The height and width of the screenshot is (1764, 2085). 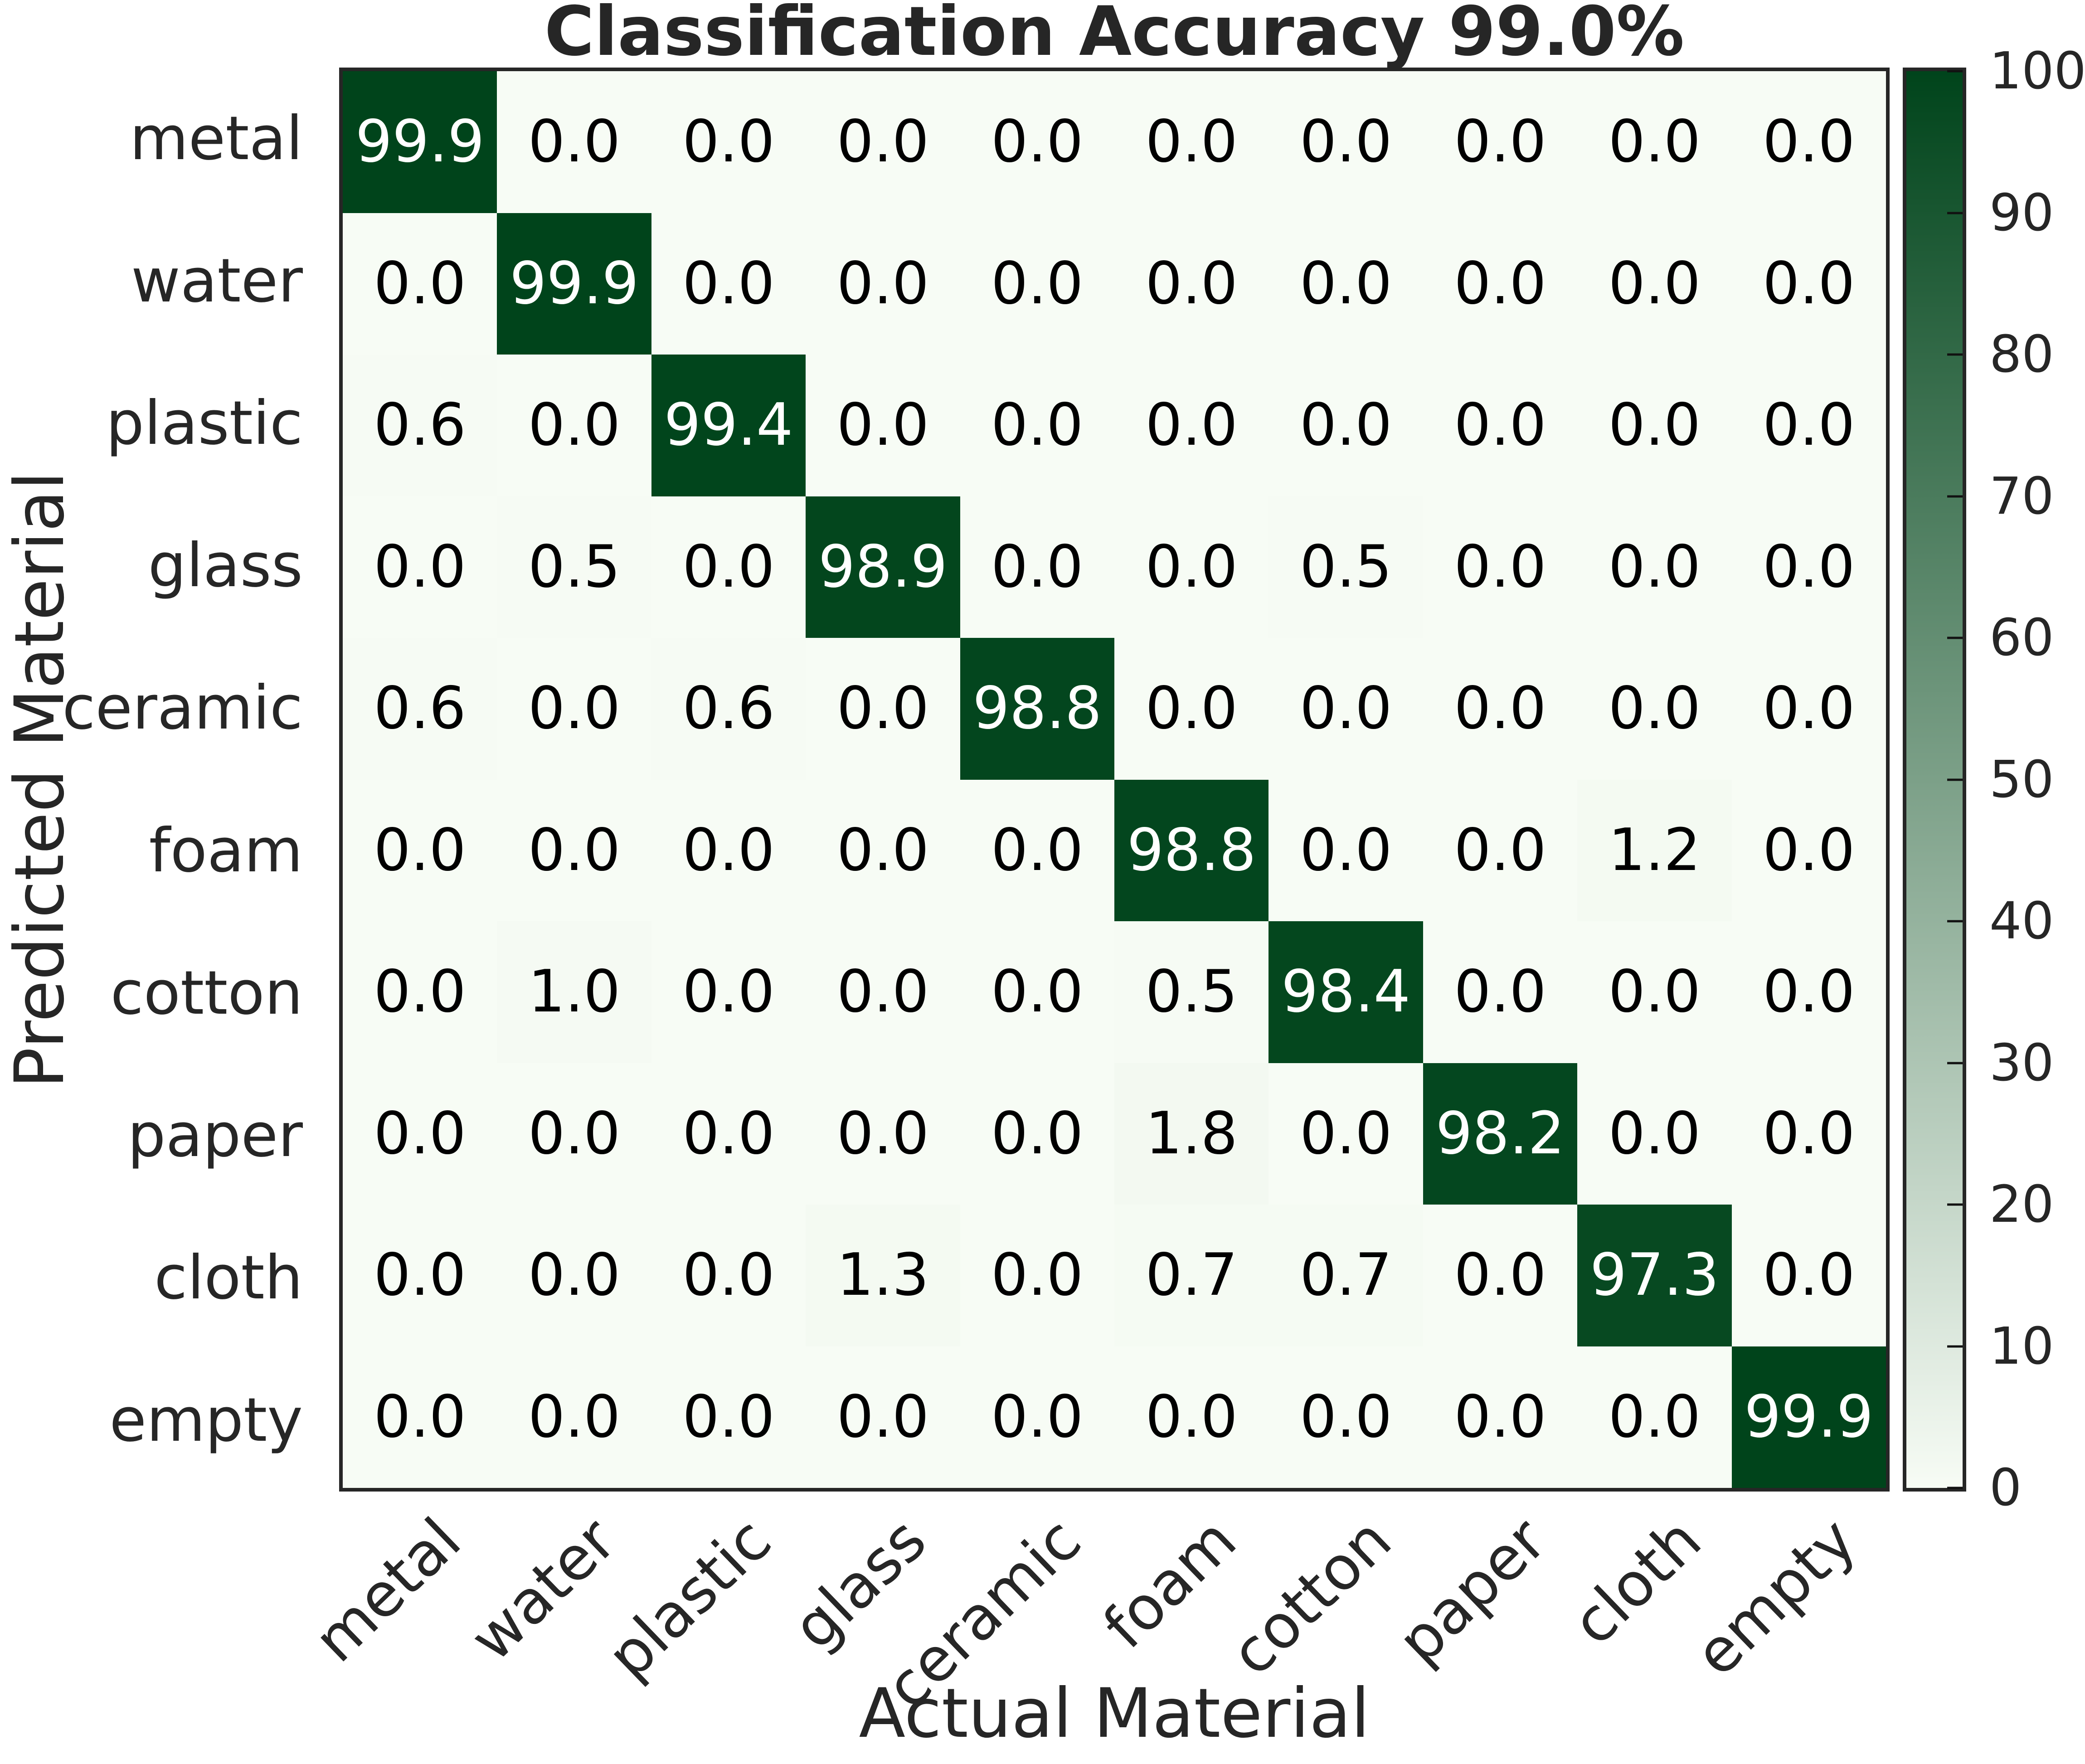 I want to click on matrix-cell-cotton-ceramic: 0.0, so click(x=1037, y=992).